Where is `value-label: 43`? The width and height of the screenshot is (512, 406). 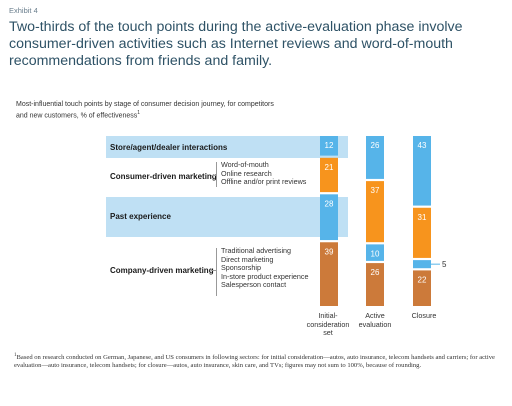 value-label: 43 is located at coordinates (422, 145).